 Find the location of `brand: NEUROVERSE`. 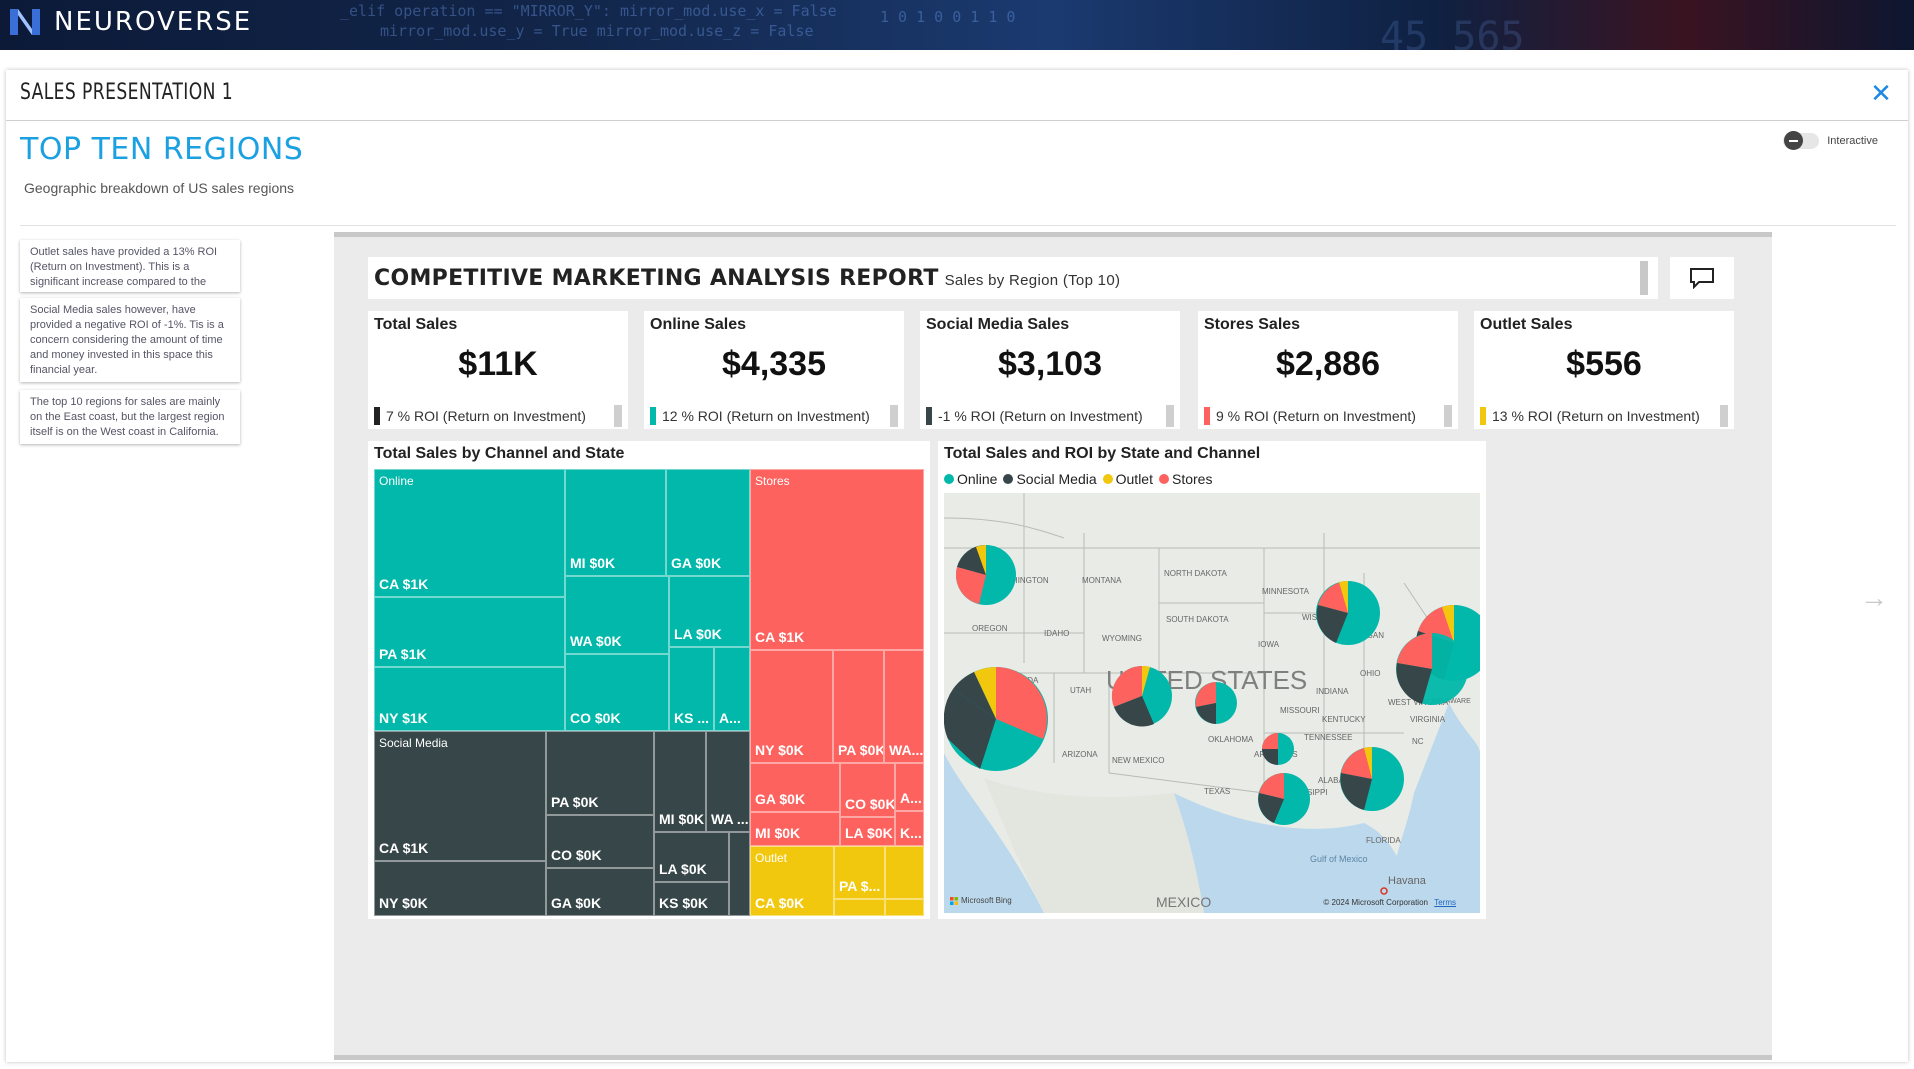

brand: NEUROVERSE is located at coordinates (130, 22).